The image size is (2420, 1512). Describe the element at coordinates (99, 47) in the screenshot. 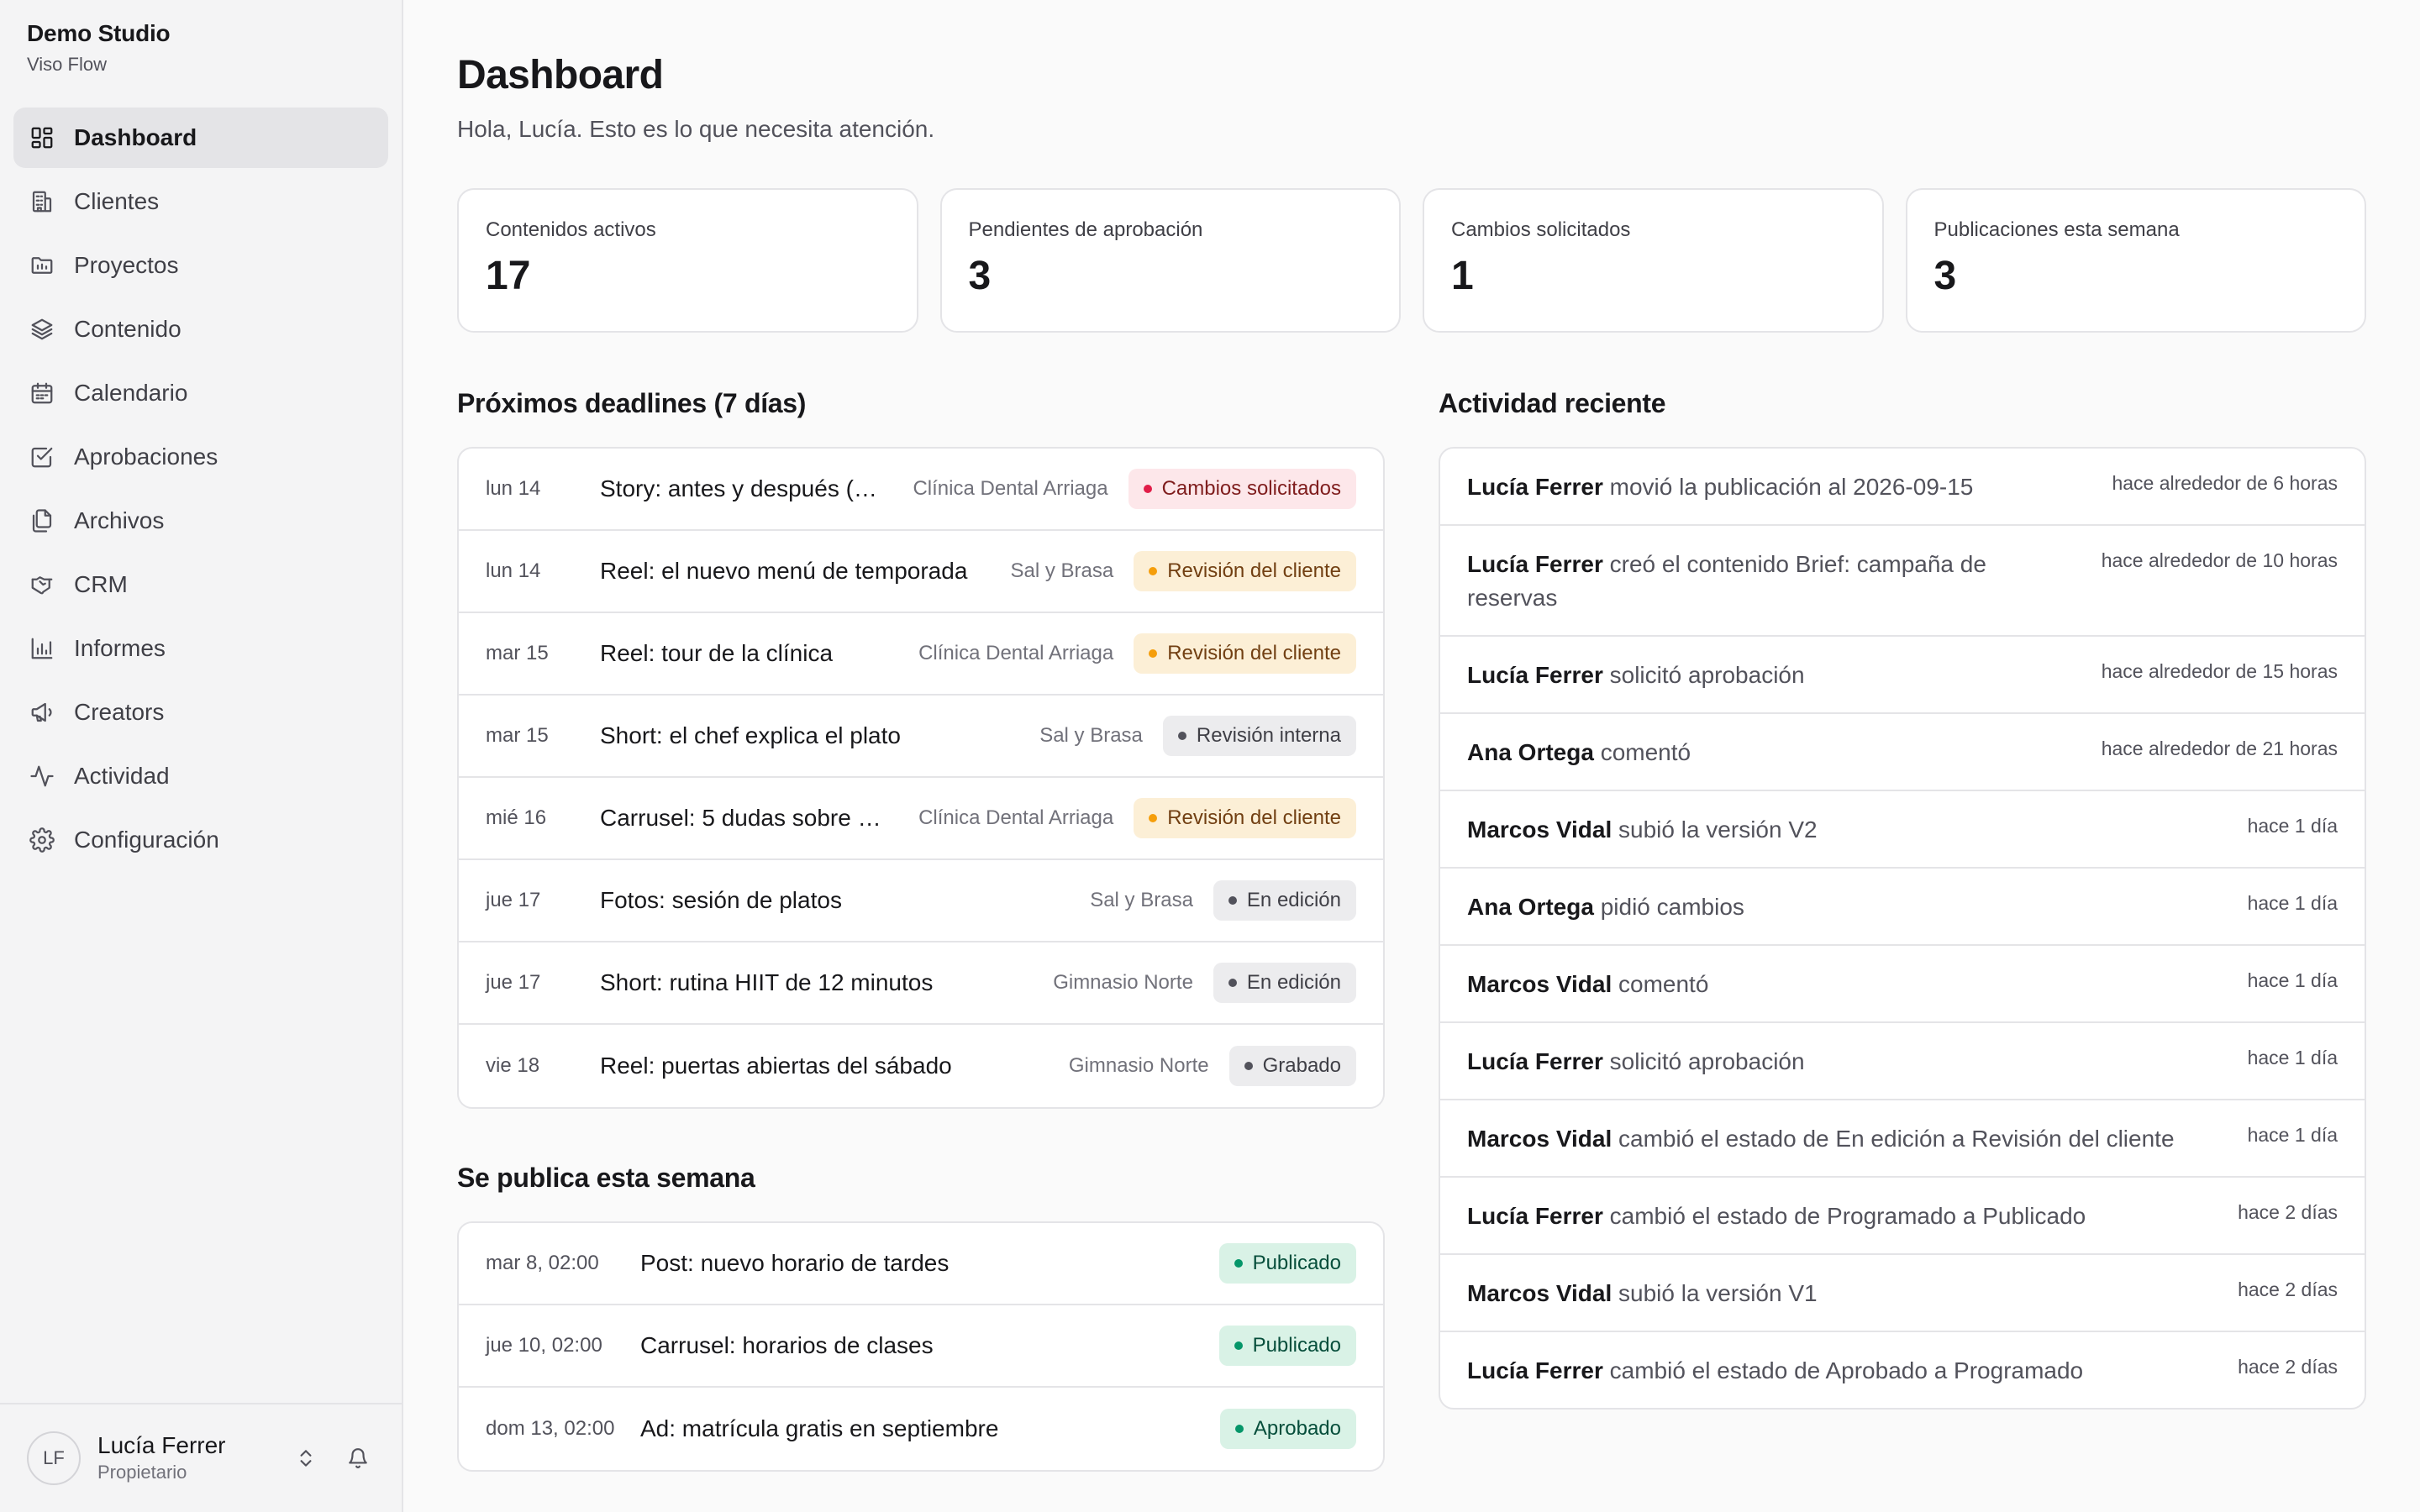

I see `brand: Demo Studio Viso Flow` at that location.